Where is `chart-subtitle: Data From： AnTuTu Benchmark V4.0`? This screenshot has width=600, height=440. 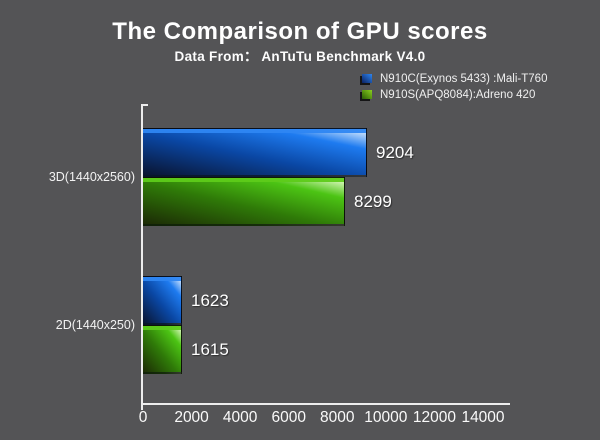
chart-subtitle: Data From： AnTuTu Benchmark V4.0 is located at coordinates (300, 56).